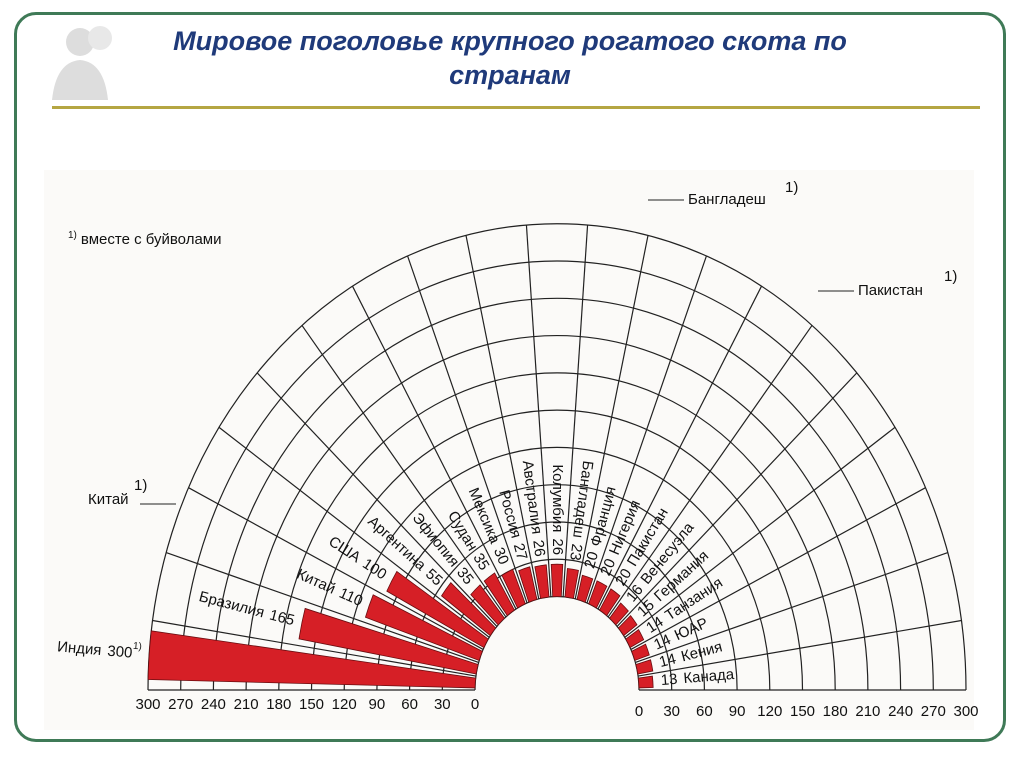  I want to click on outer-label: Бангладеш 1), so click(723, 193).